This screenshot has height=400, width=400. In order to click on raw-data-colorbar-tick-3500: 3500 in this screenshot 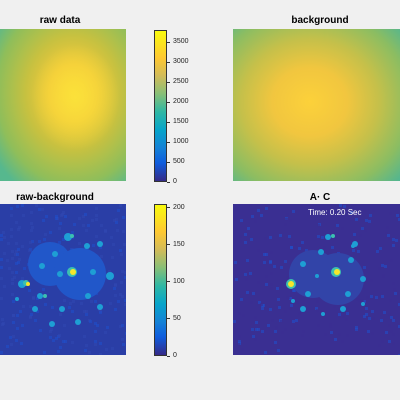, I will do `click(178, 41)`.